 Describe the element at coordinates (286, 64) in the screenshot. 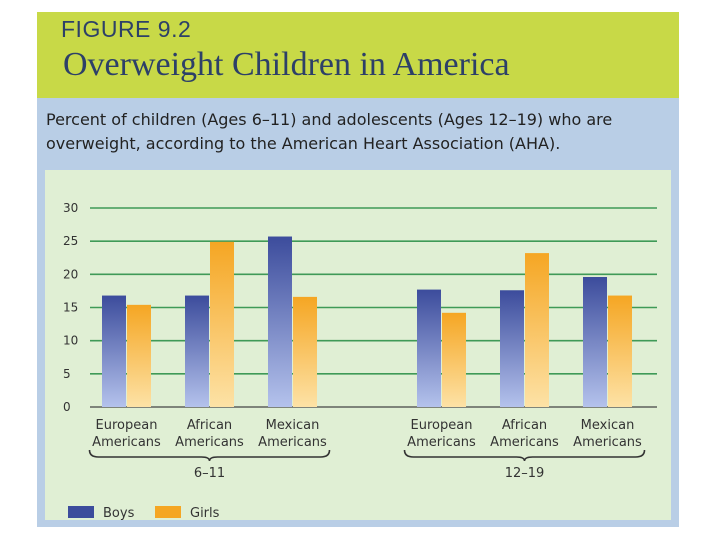

I see `figure-title: Overweight Children in America` at that location.